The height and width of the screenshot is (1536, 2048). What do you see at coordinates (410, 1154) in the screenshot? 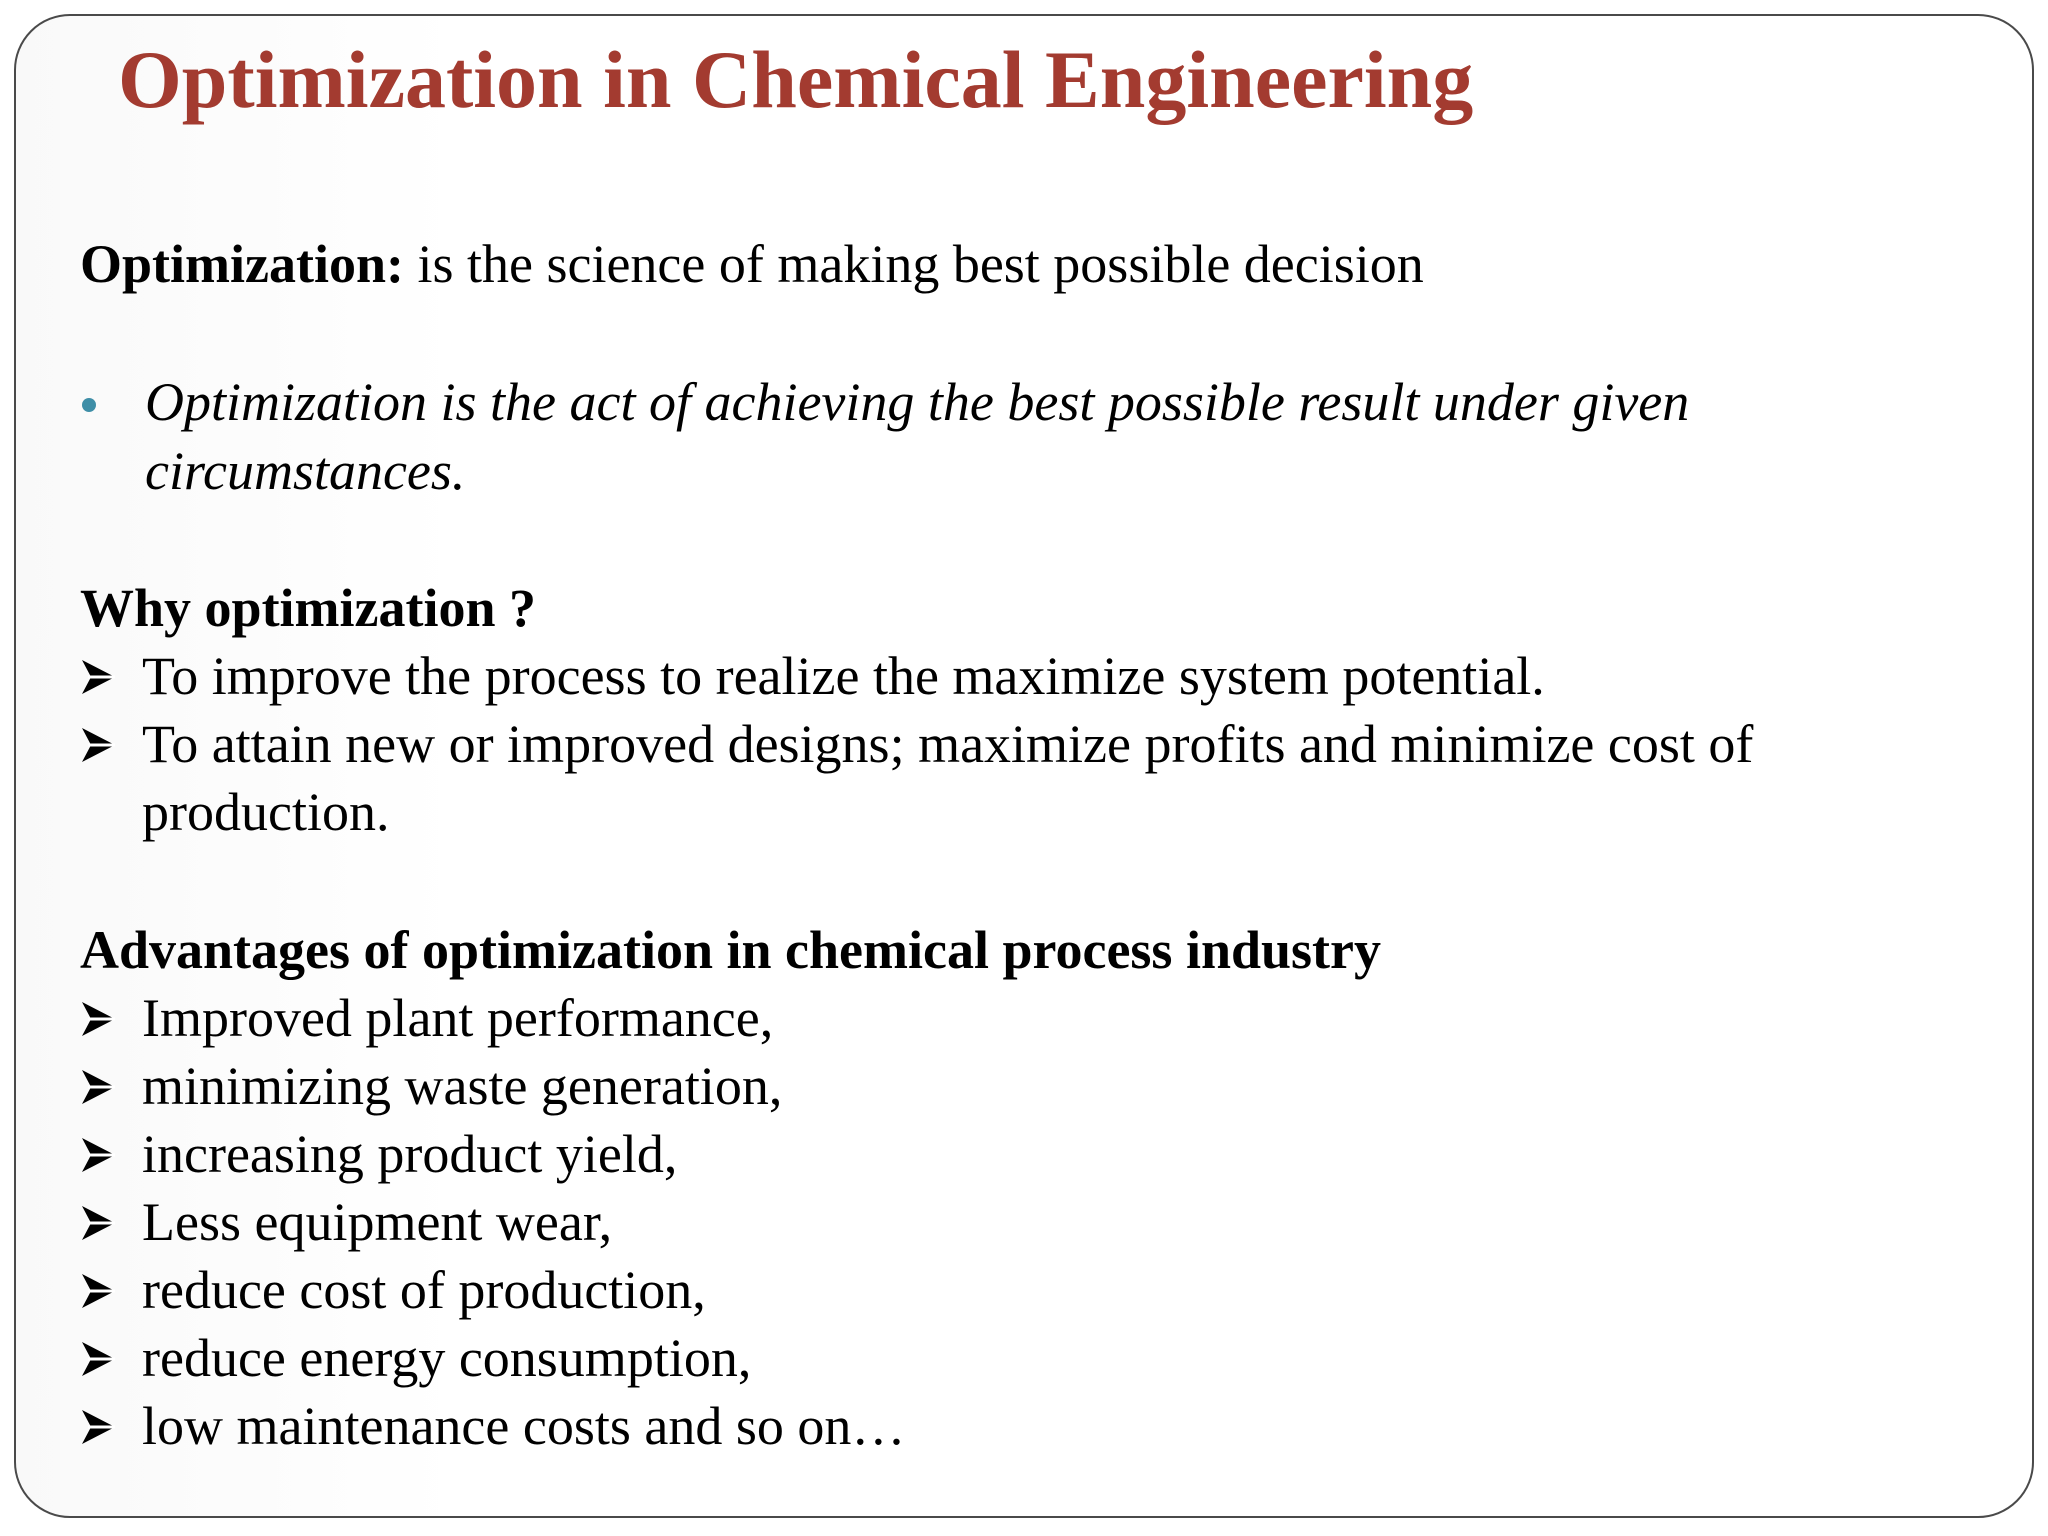
I see `advantage-item: increasing product yield,` at bounding box center [410, 1154].